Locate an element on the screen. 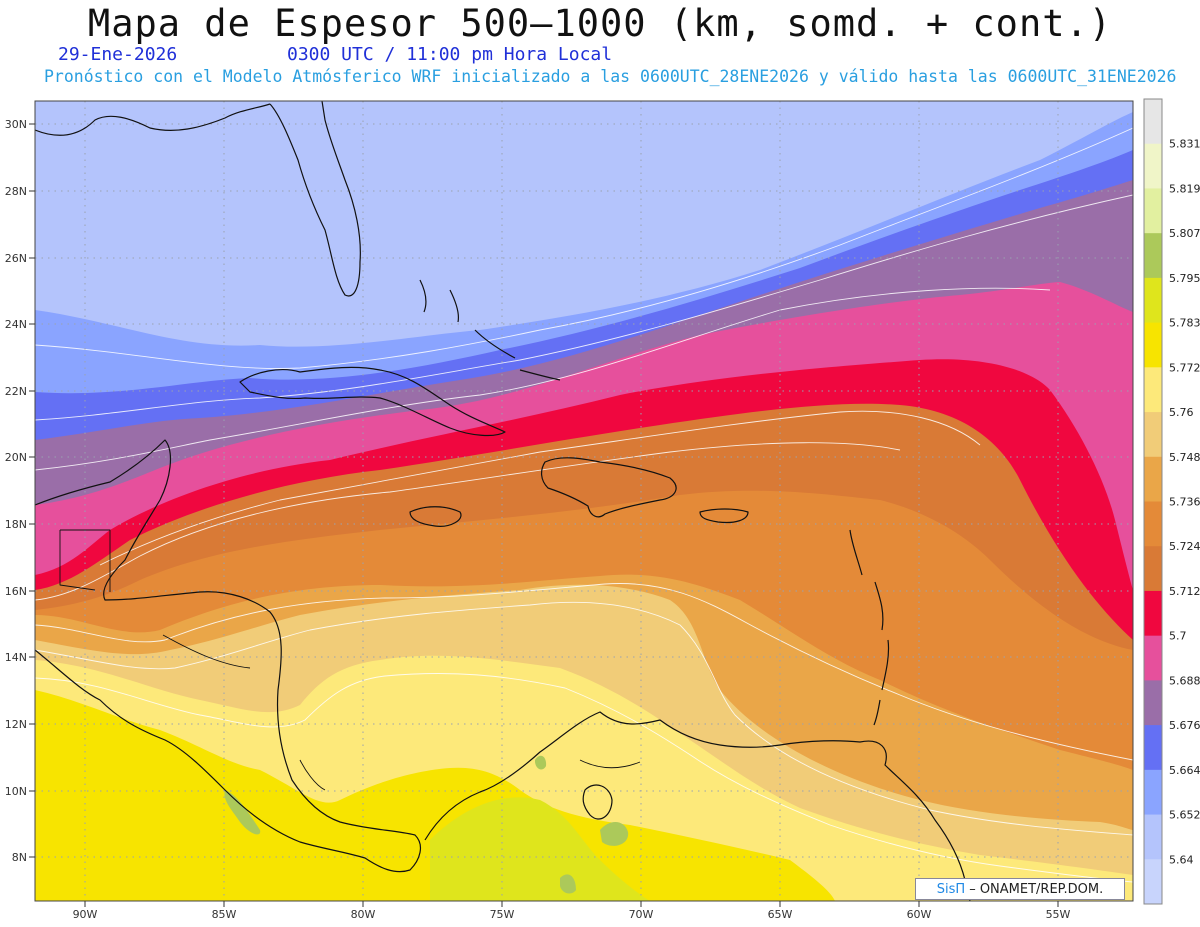  brand-logo: SisΠ is located at coordinates (951, 889).